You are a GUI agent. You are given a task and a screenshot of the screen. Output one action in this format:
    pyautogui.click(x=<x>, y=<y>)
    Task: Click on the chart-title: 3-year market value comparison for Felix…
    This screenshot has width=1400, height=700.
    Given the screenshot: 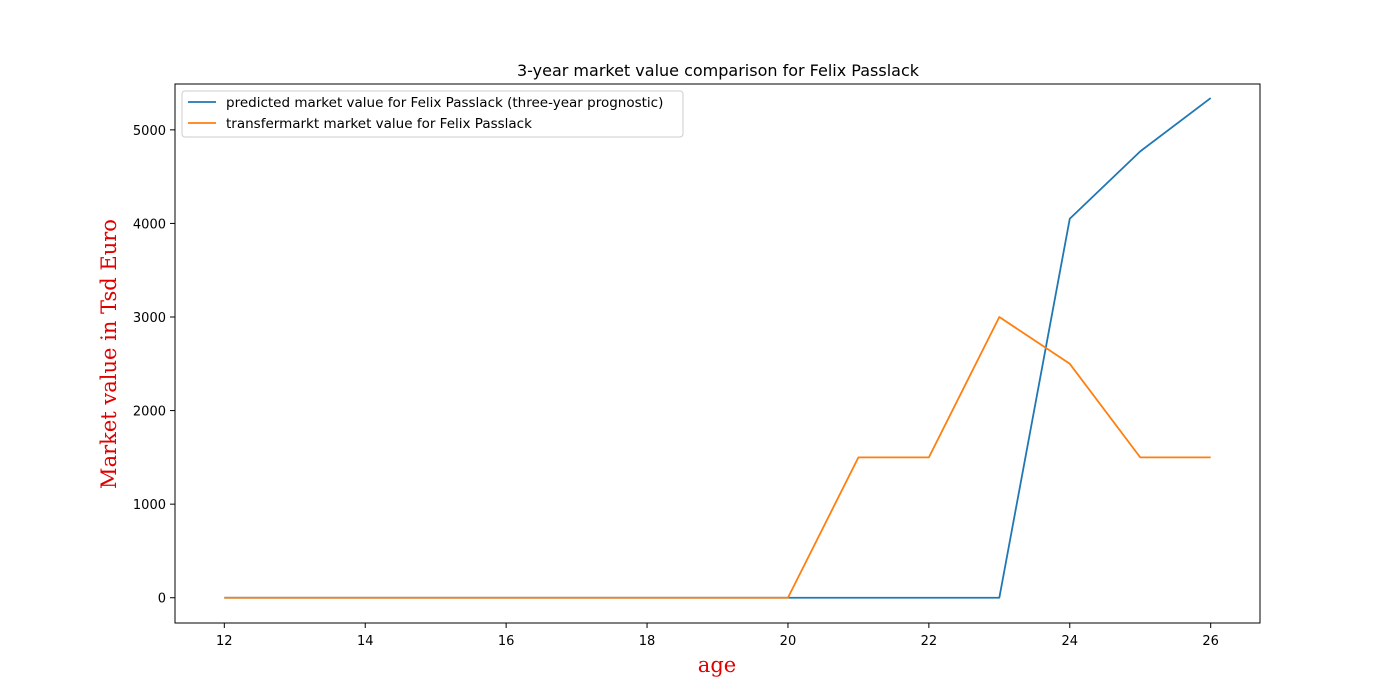 What is the action you would take?
    pyautogui.click(x=718, y=70)
    